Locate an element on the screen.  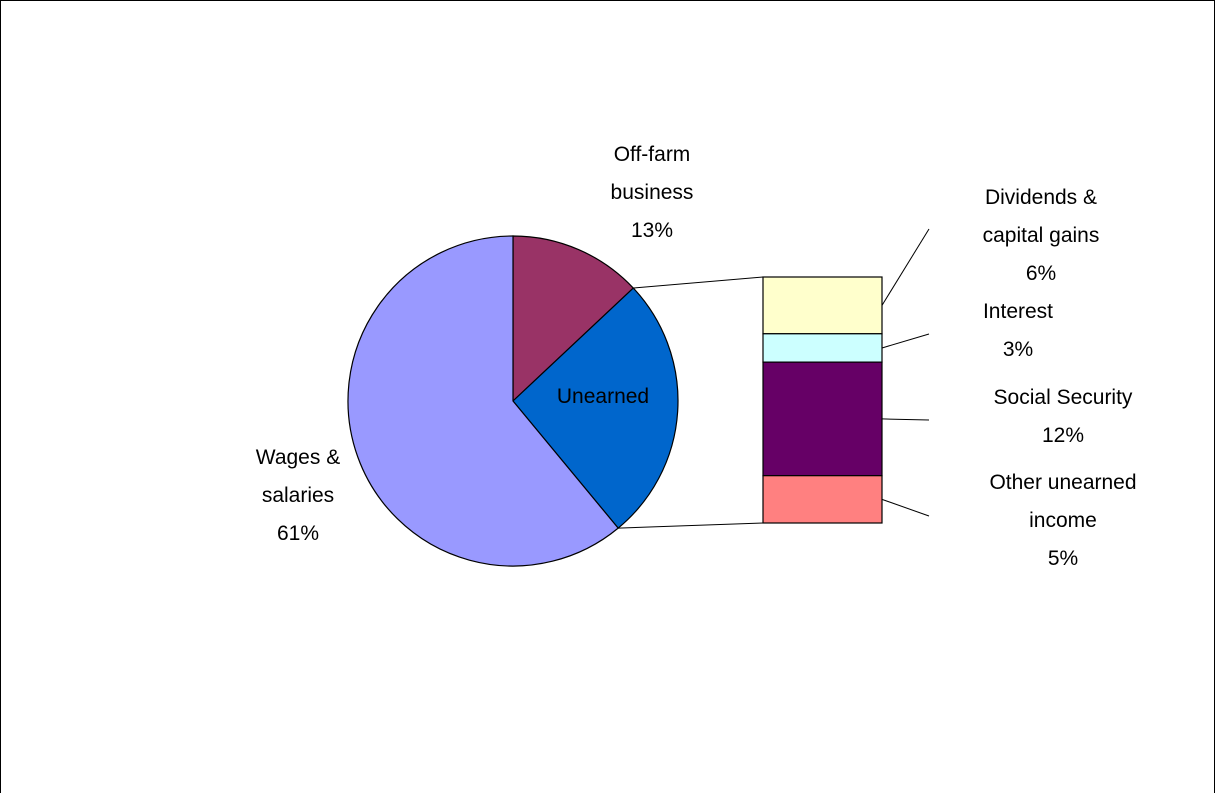
connector-line-bottom is located at coordinates (691, 525).